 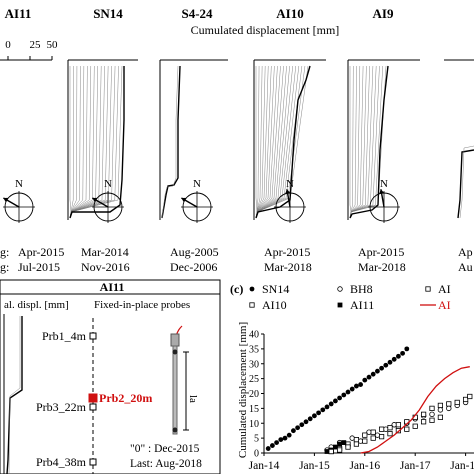 I want to click on bottom-left-title: AI11, so click(x=112, y=287).